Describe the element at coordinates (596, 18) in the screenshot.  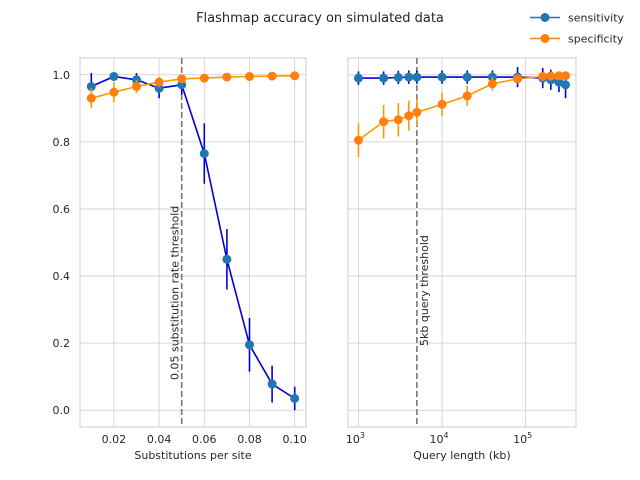
I see `legend-label-sensitivity: sensitivity` at that location.